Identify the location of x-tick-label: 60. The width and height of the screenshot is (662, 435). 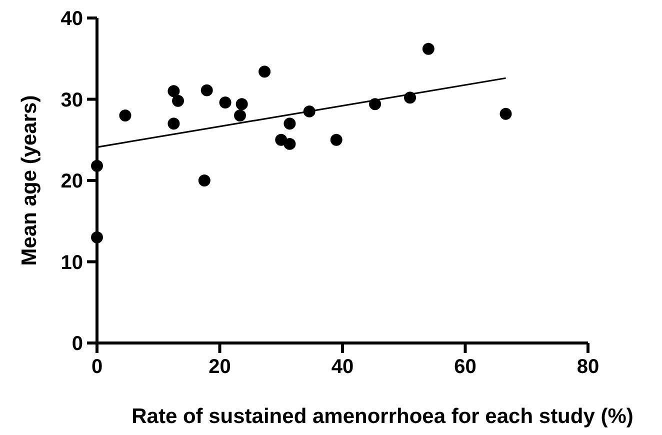
(465, 367).